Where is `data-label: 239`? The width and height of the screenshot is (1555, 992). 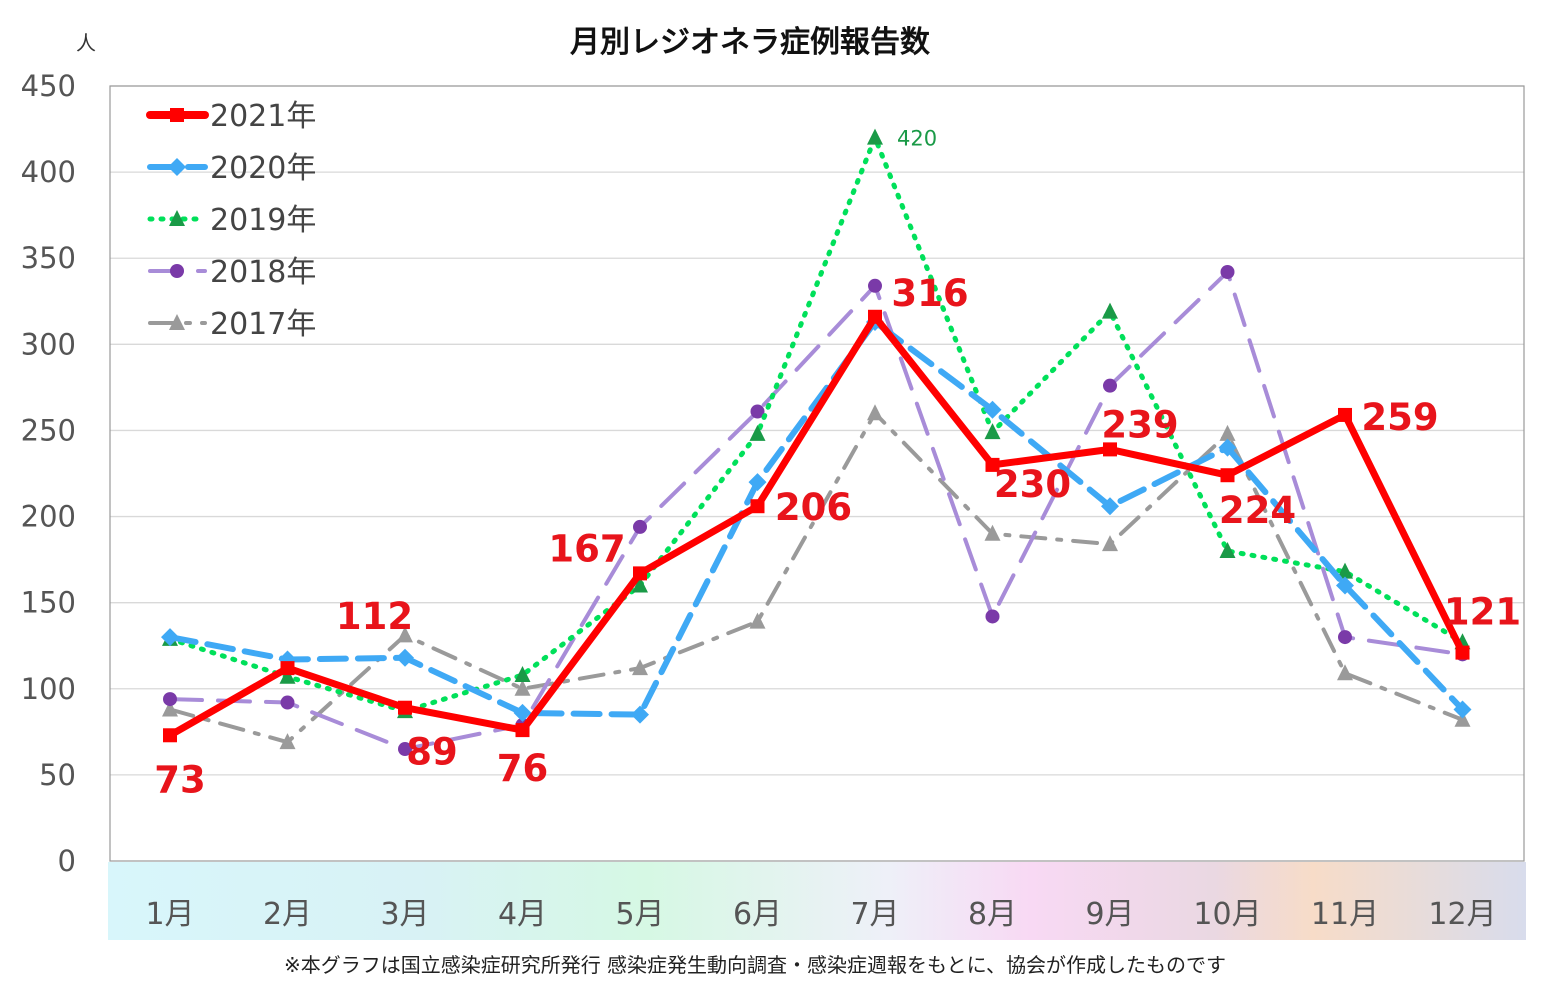 data-label: 239 is located at coordinates (1139, 424).